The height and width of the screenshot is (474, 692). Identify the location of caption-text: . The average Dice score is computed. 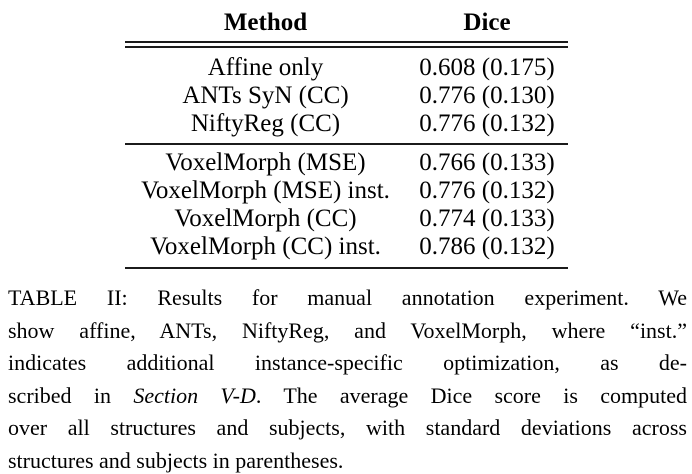
(471, 395).